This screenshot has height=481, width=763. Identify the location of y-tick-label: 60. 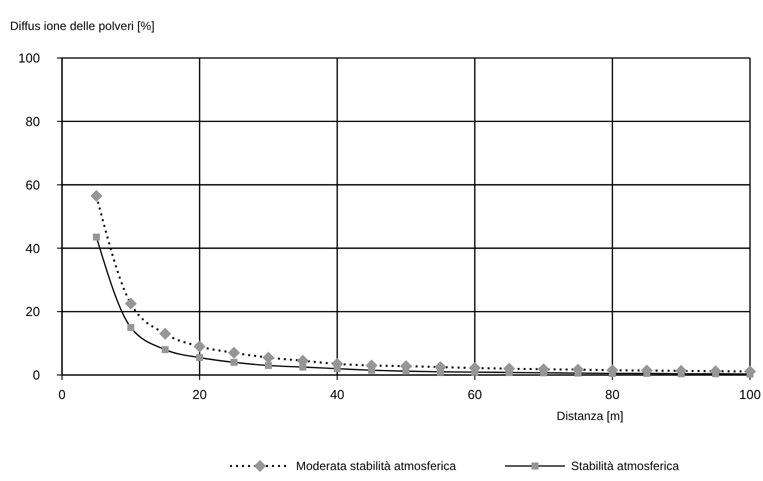
(33, 184).